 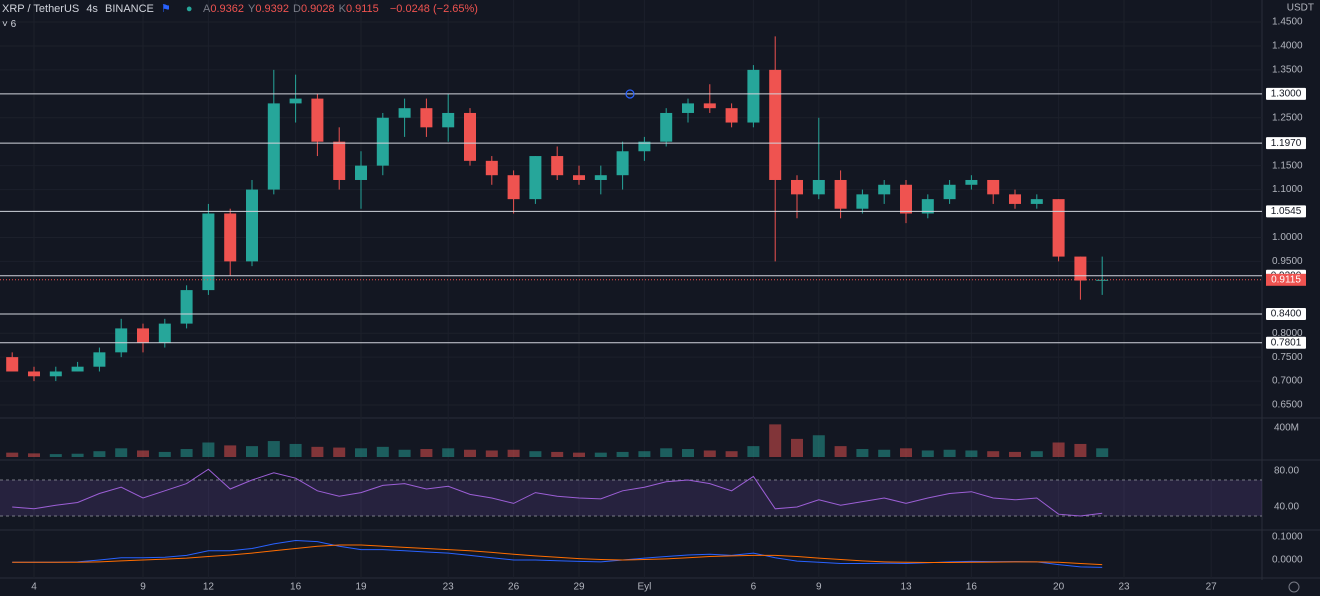 I want to click on volume-tick-label: 400M, so click(x=1286, y=428).